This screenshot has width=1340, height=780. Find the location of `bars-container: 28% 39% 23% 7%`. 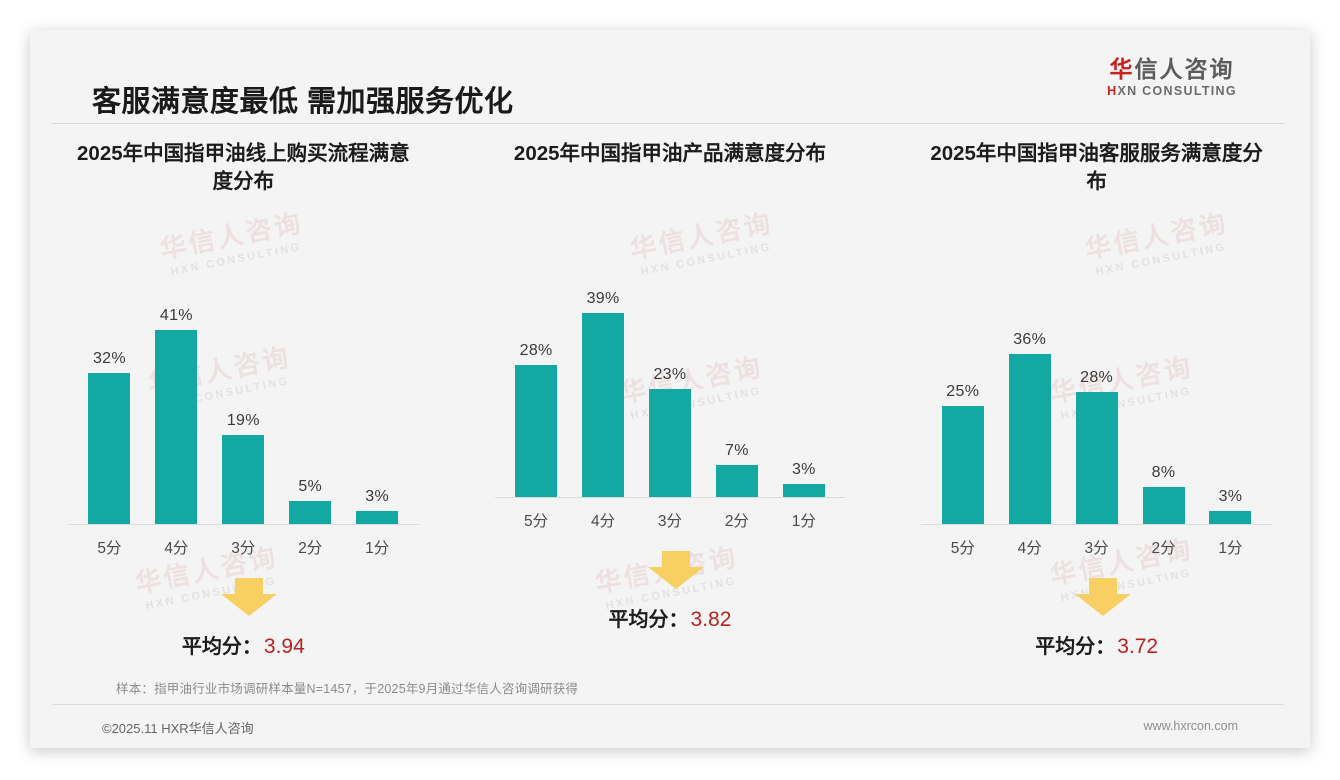

bars-container: 28% 39% 23% 7% is located at coordinates (670, 362).